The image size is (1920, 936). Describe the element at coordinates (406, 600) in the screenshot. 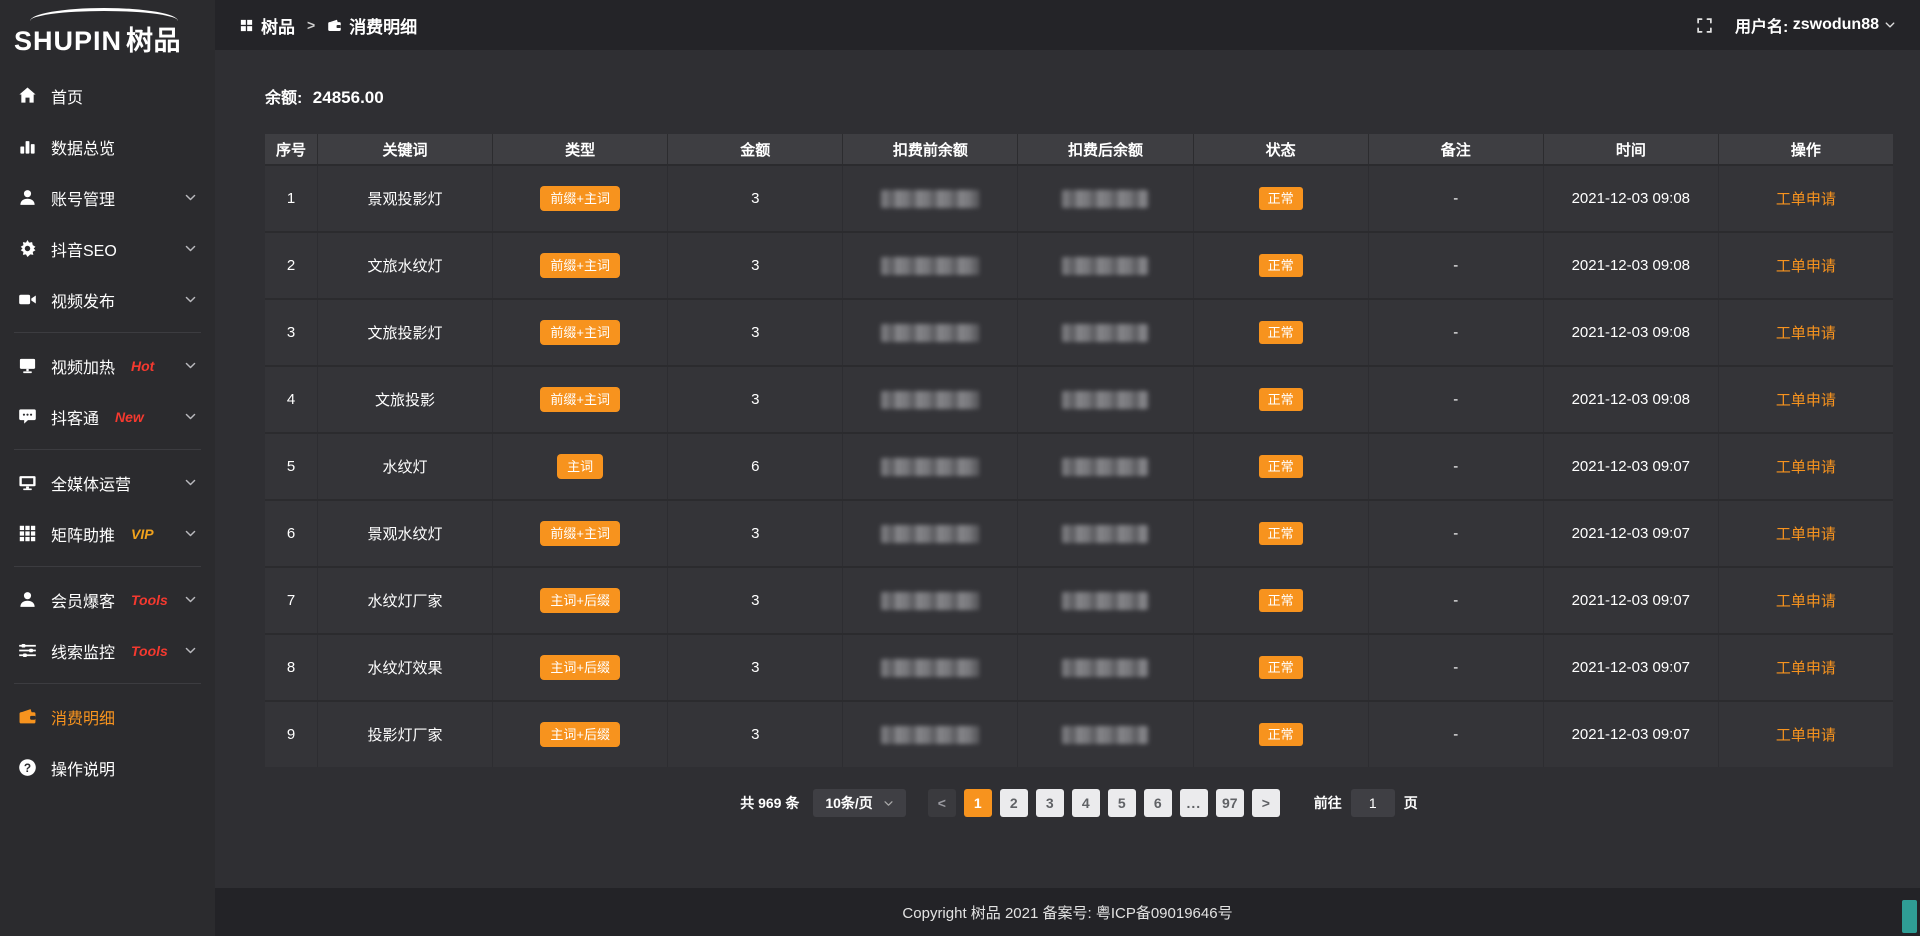

I see `cell-keyword: 水纹灯厂家` at that location.